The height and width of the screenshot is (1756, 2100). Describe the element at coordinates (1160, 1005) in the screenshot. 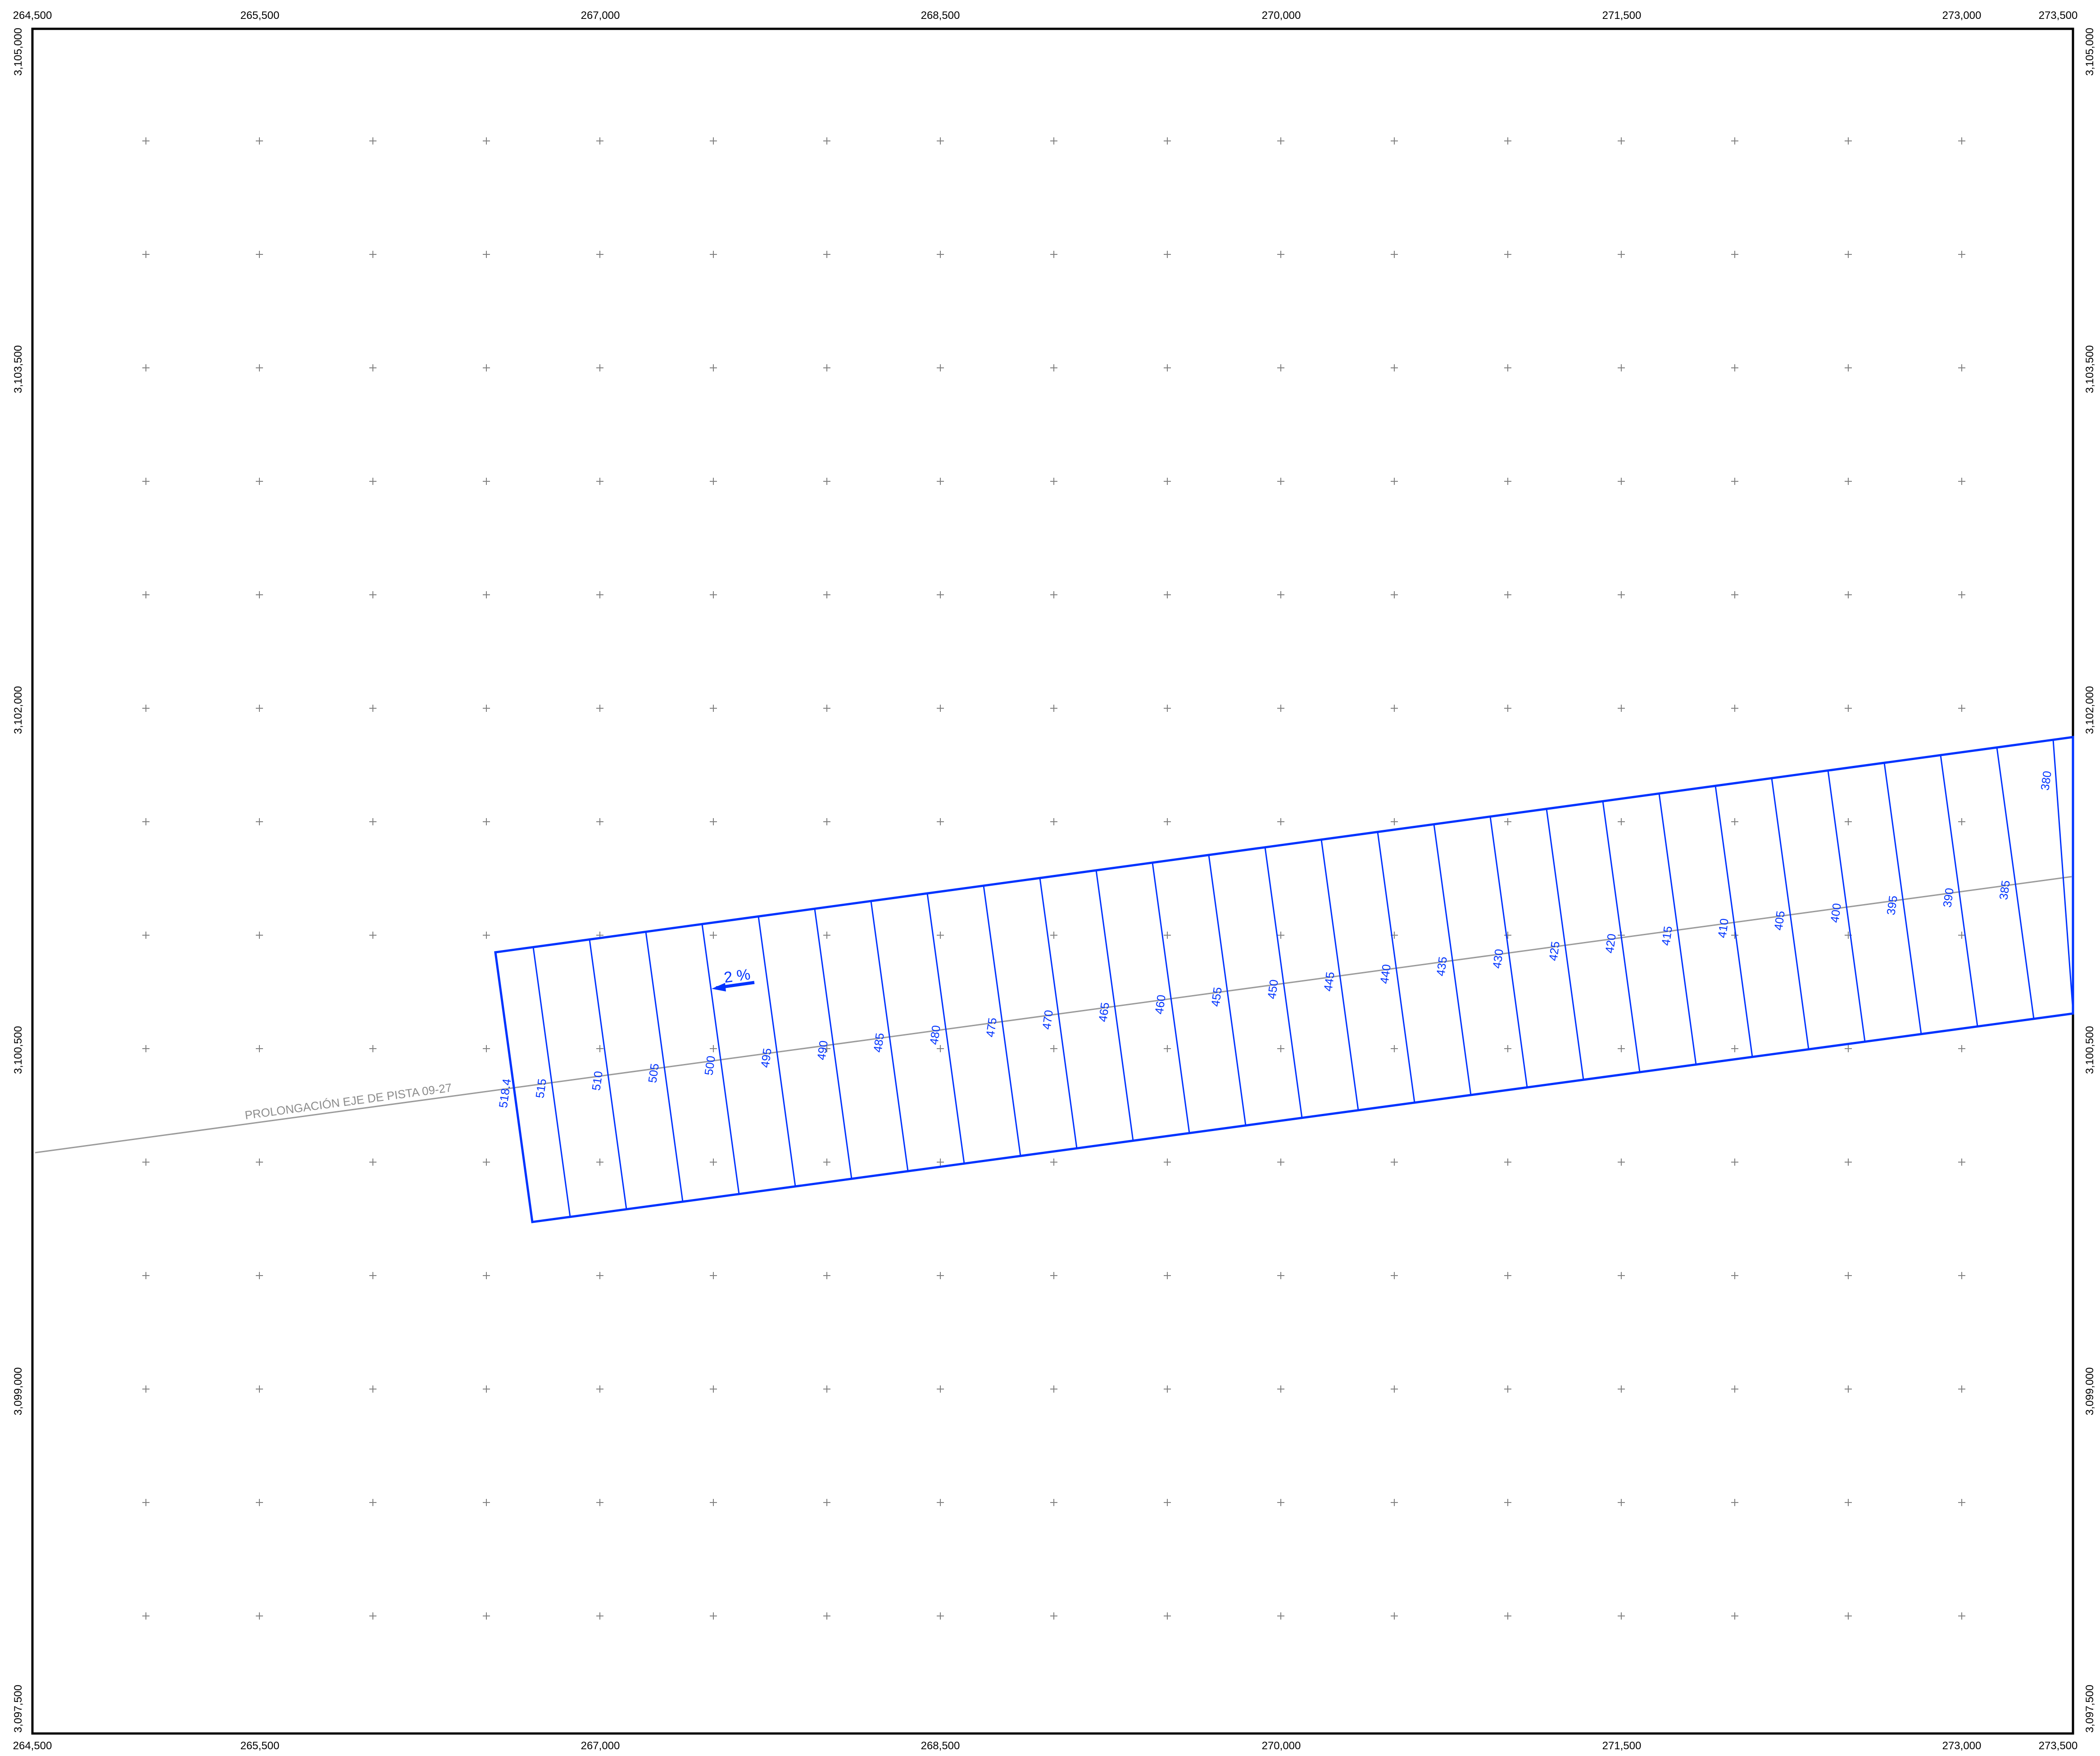

I see `contour-label: 460` at that location.